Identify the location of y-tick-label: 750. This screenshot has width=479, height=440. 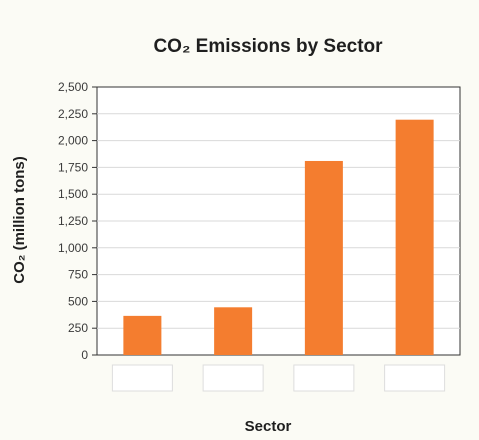
(78, 275).